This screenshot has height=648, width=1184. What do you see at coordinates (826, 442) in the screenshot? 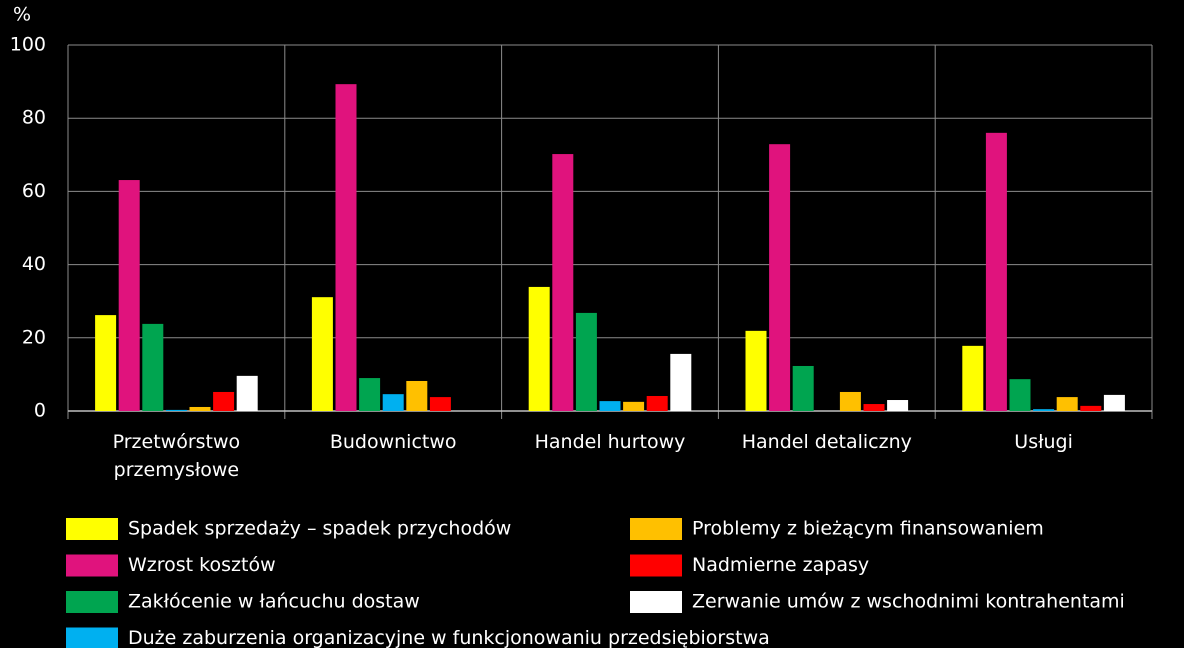
I see `x-tick-label: Handel detaliczny` at bounding box center [826, 442].